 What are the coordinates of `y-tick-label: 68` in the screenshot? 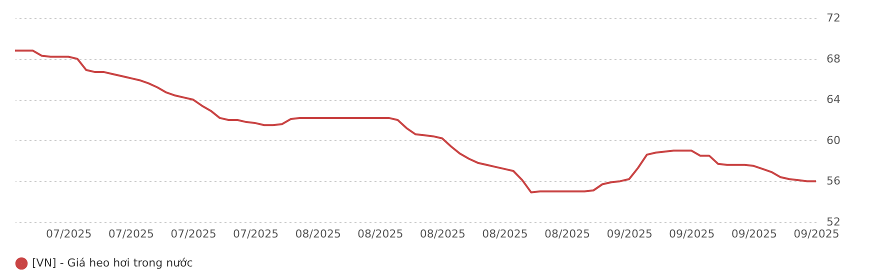 It's located at (833, 59).